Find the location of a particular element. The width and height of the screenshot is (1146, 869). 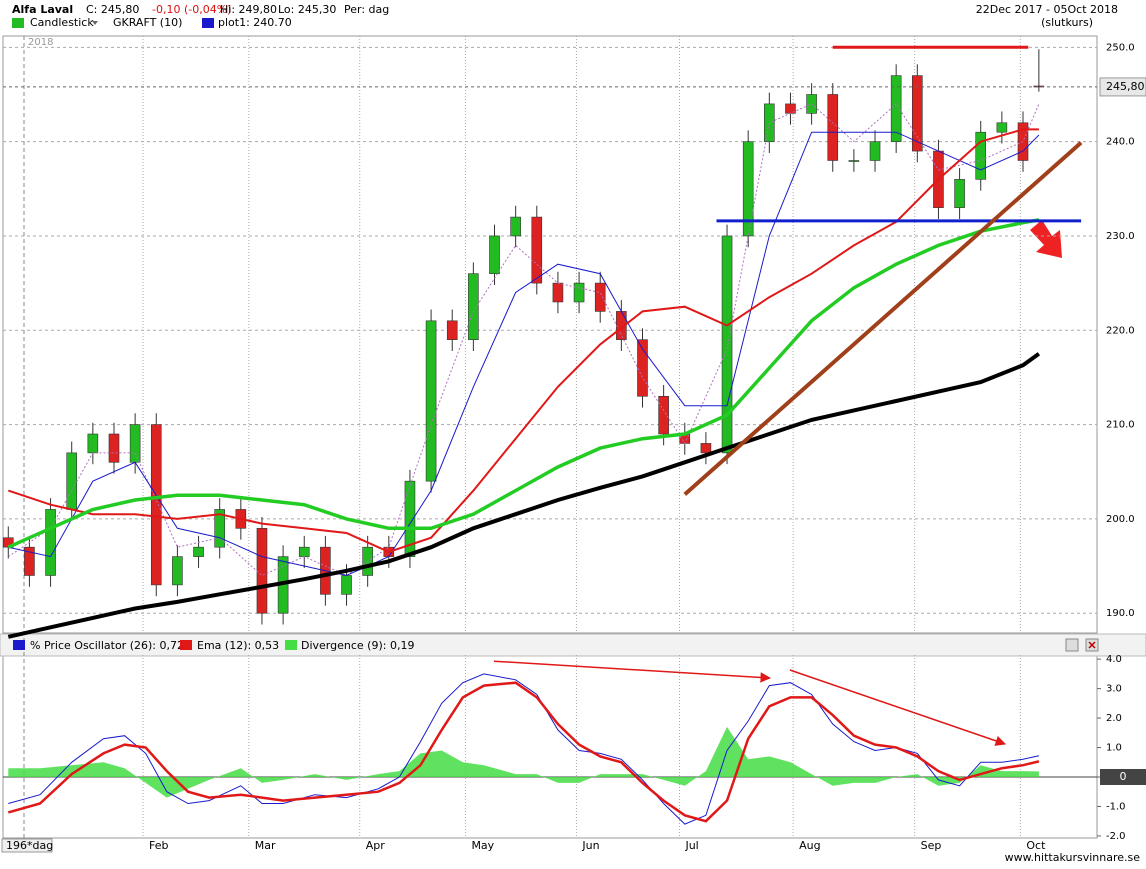

close-icon is located at coordinates (1092, 645).